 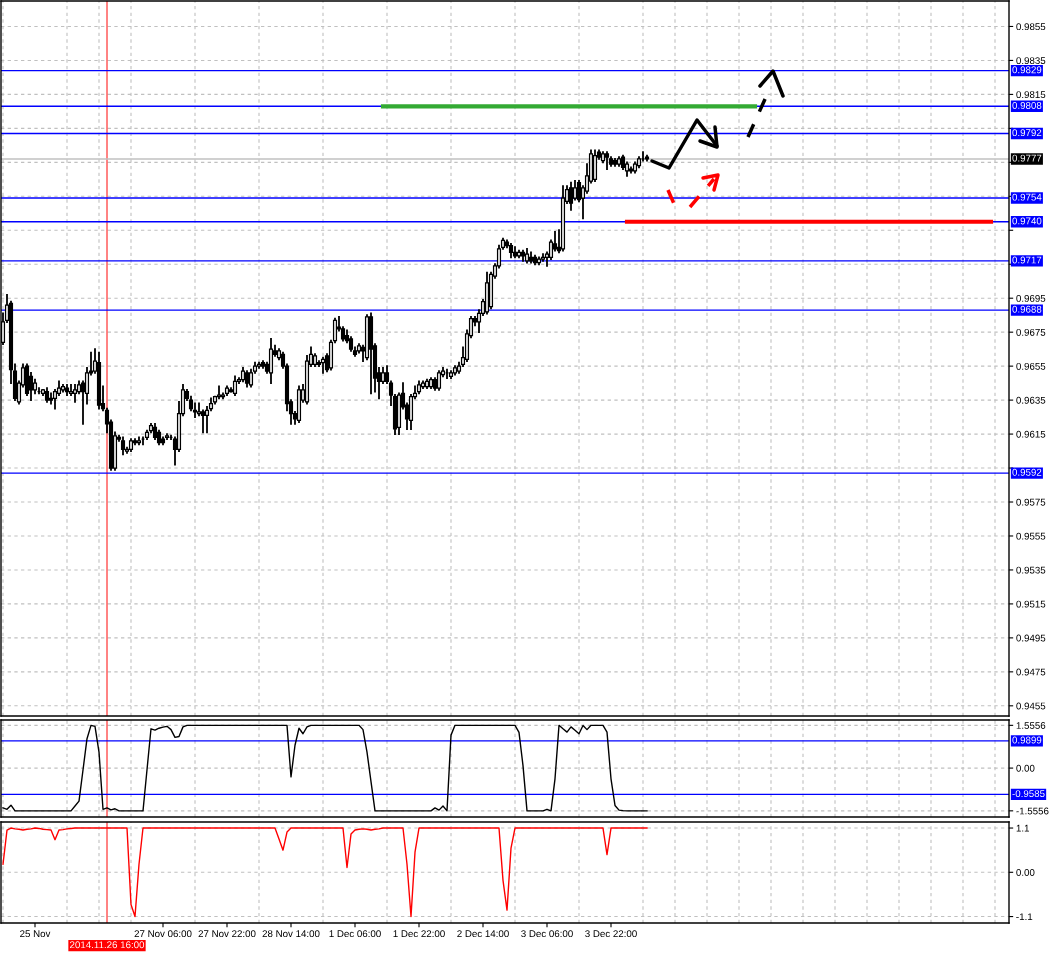 I want to click on x-tick-label: 3 Dec 22:00, so click(x=611, y=934).